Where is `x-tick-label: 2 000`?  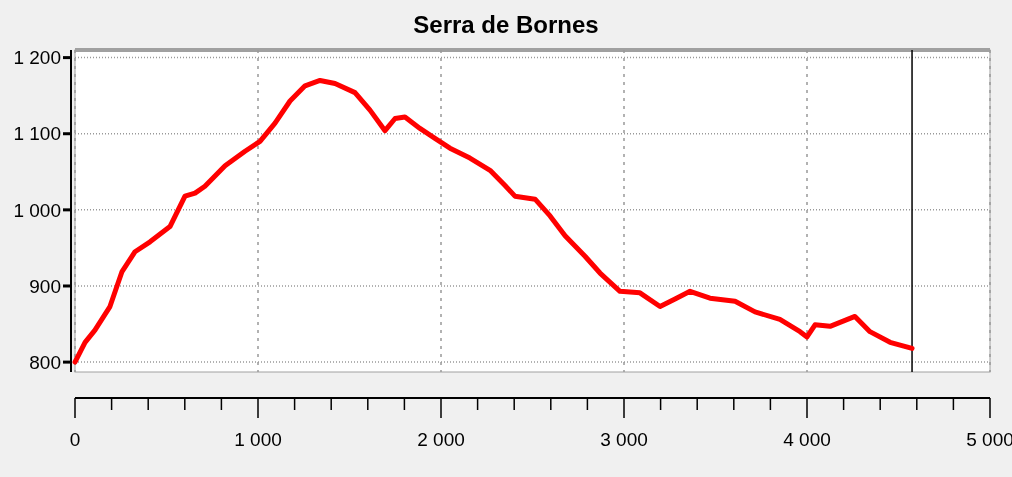
x-tick-label: 2 000 is located at coordinates (441, 439).